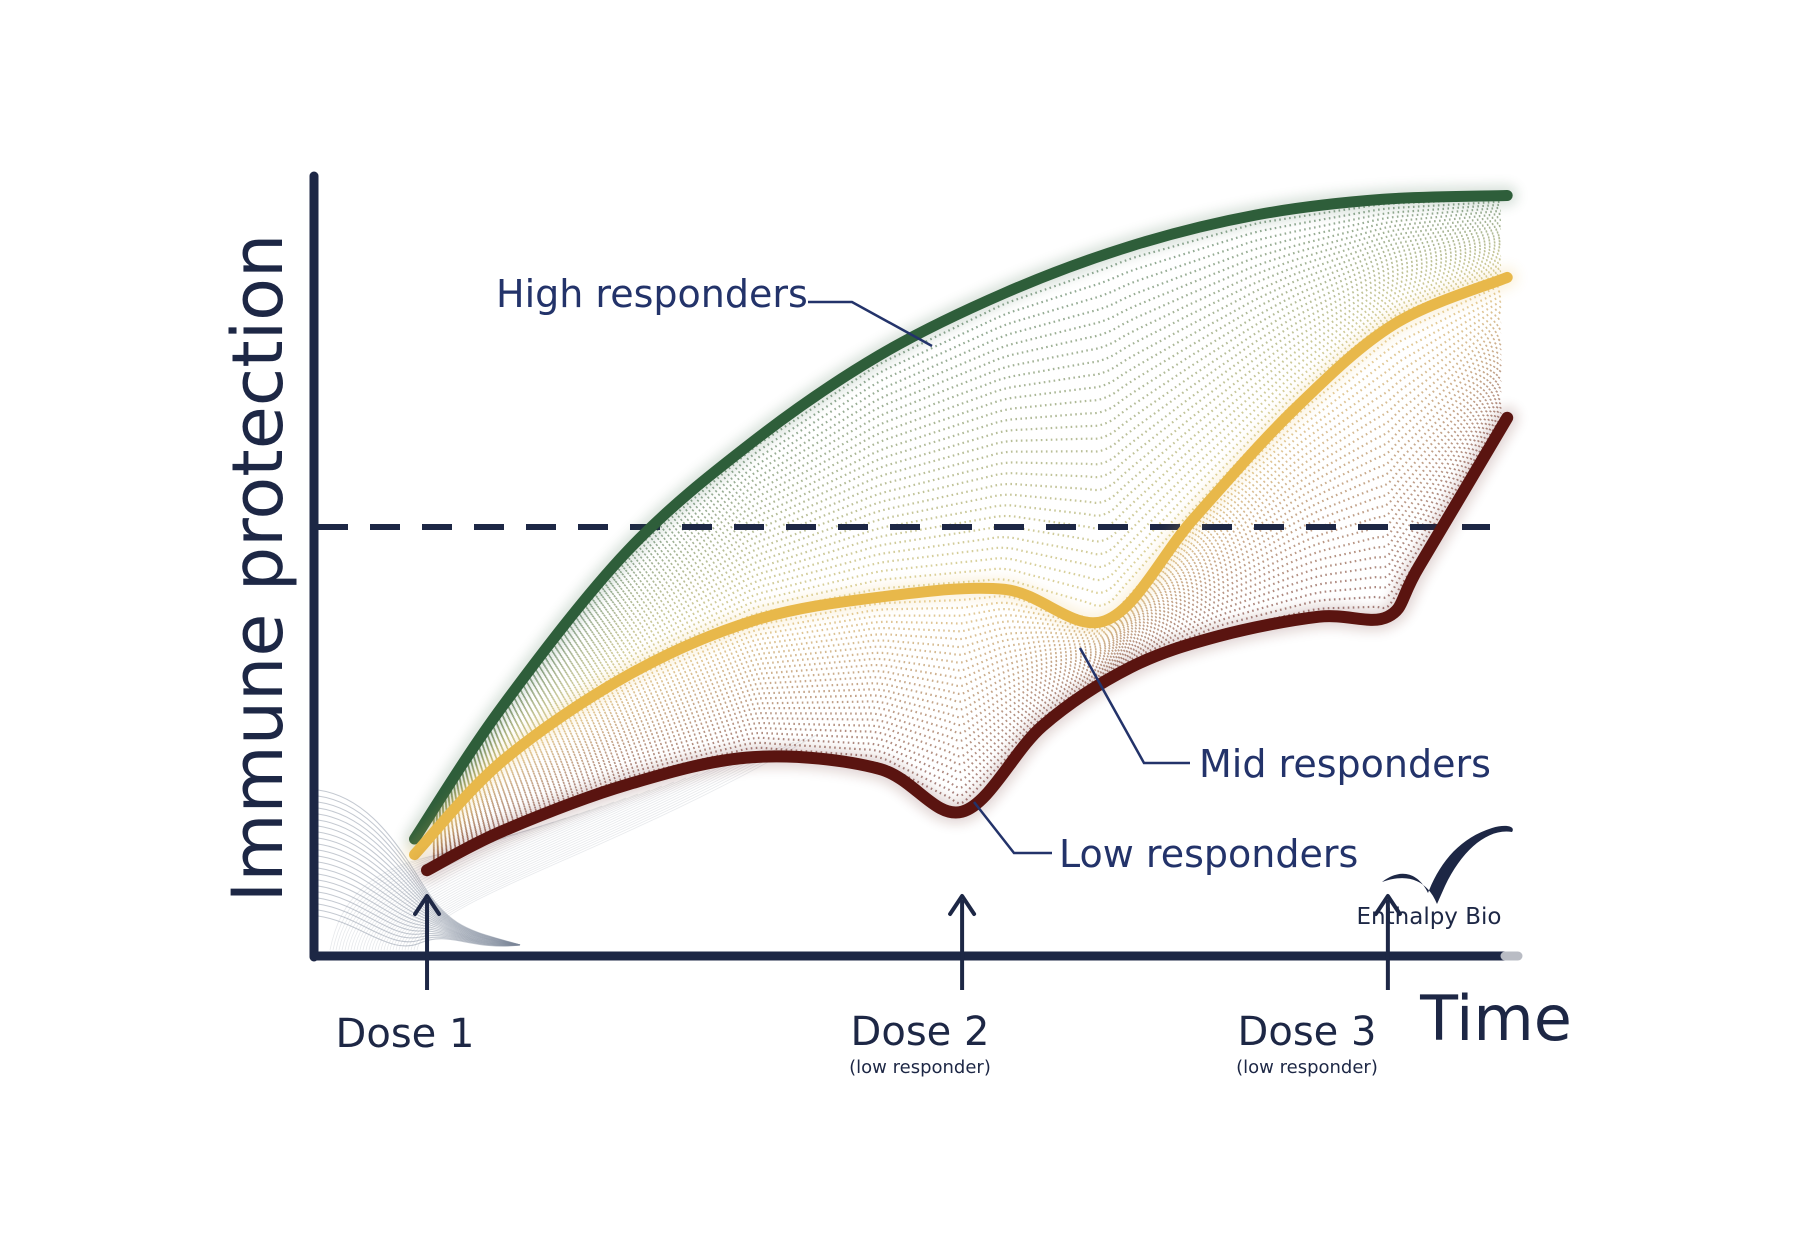 Image resolution: width=1812 pixels, height=1246 pixels. I want to click on logo-swoosh-icon, so click(1447, 864).